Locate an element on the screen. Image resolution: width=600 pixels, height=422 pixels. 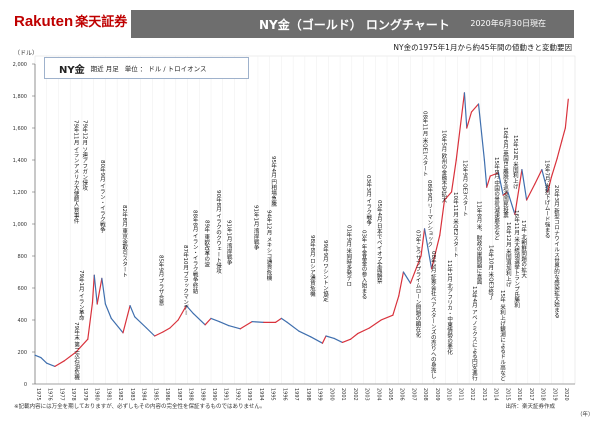
annotation: 01年9月 米同時多発テロ is located at coordinates (348, 256).